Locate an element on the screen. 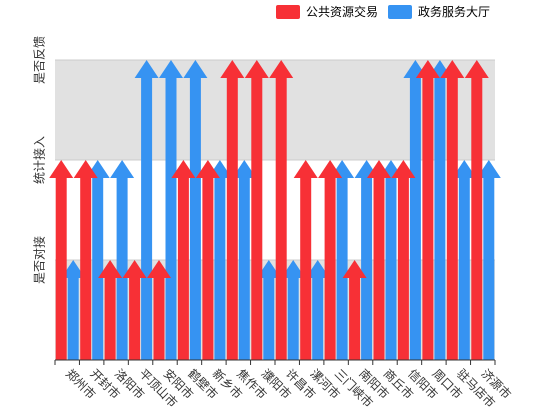  legend-item-series-1: 公共资源交易 is located at coordinates (327, 11).